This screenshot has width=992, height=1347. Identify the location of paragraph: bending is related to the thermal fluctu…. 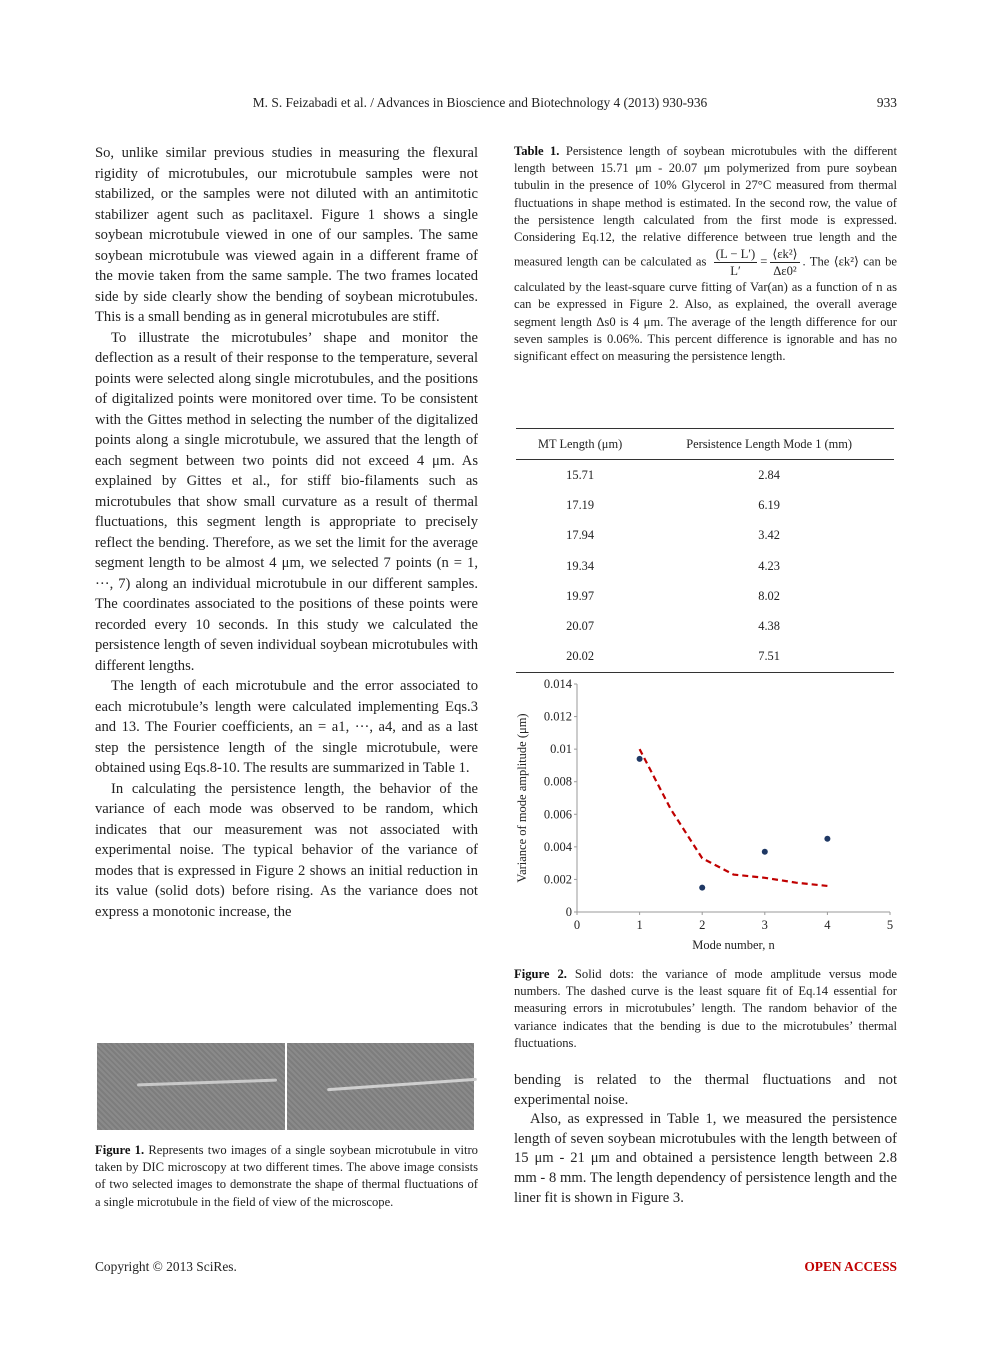
(705, 1090).